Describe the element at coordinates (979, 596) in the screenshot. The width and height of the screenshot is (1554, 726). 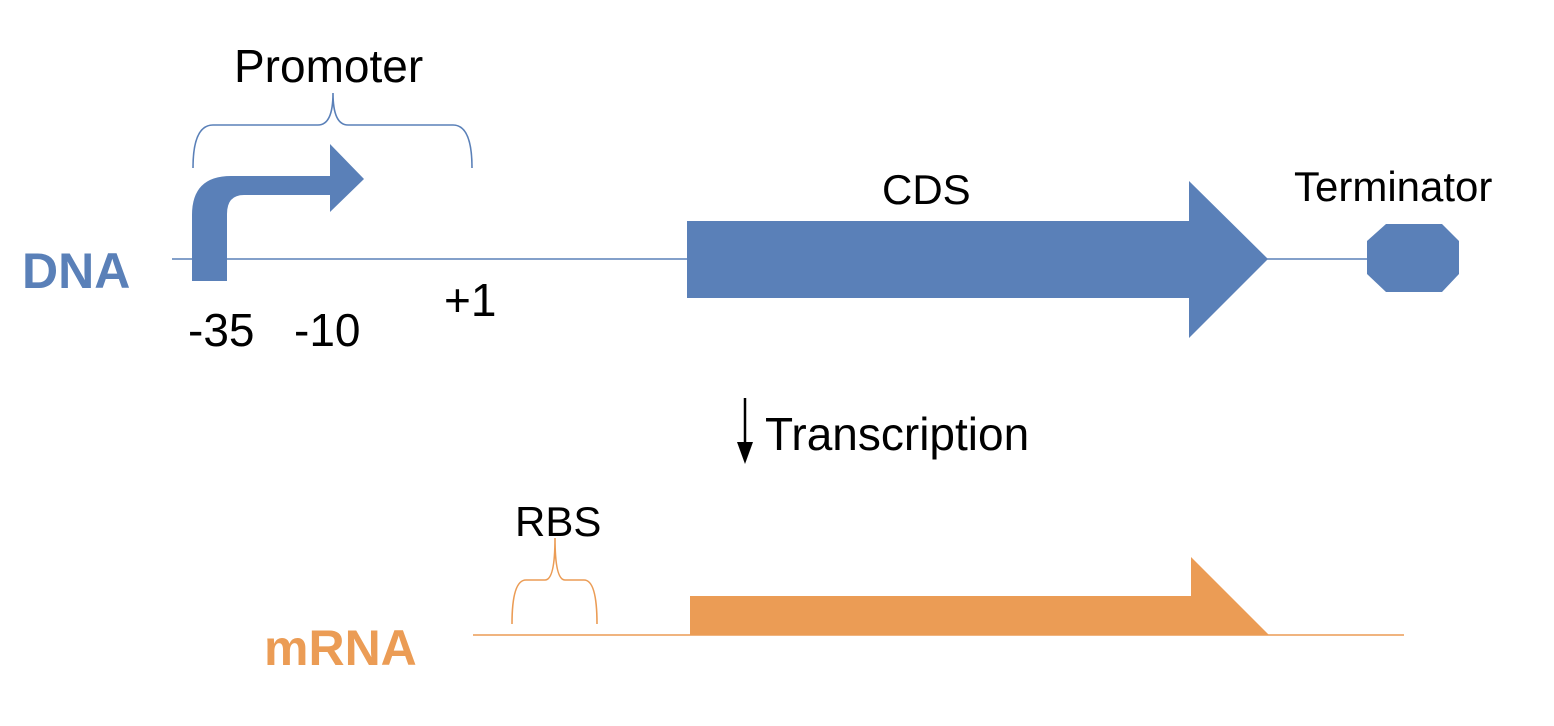
I see `mrna-coding-arrow` at that location.